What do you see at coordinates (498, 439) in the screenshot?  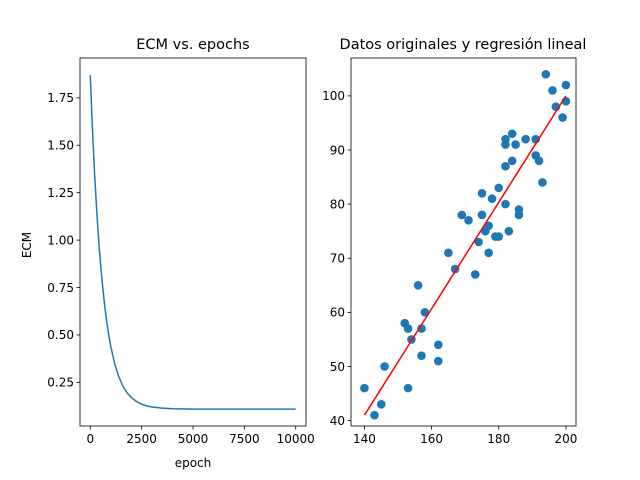 I see `regression-x-tick-label: 180` at bounding box center [498, 439].